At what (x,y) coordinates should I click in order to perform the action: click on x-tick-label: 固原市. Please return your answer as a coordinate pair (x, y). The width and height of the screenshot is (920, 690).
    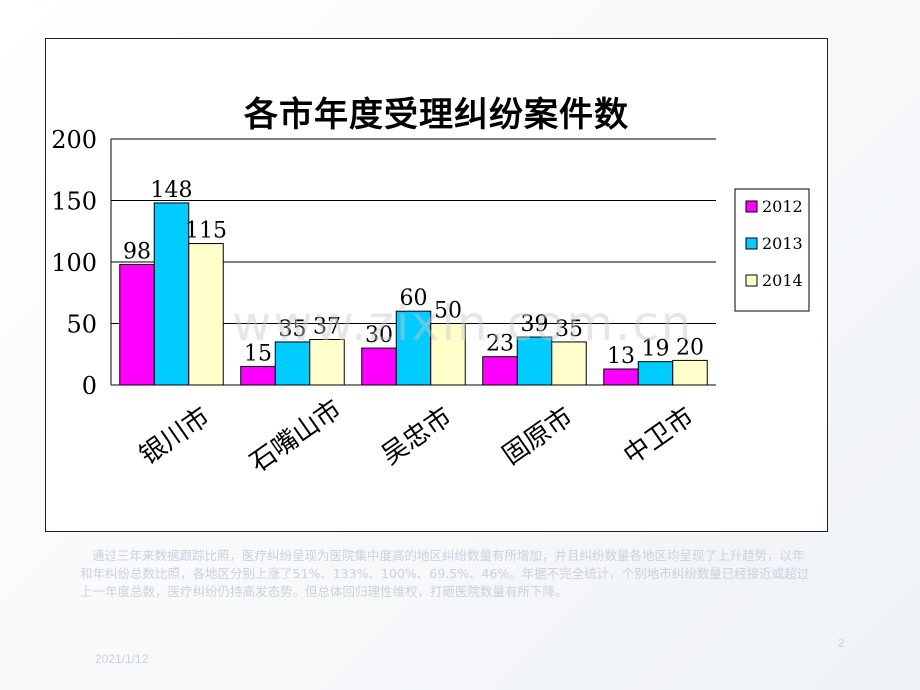
    Looking at the image, I should click on (537, 436).